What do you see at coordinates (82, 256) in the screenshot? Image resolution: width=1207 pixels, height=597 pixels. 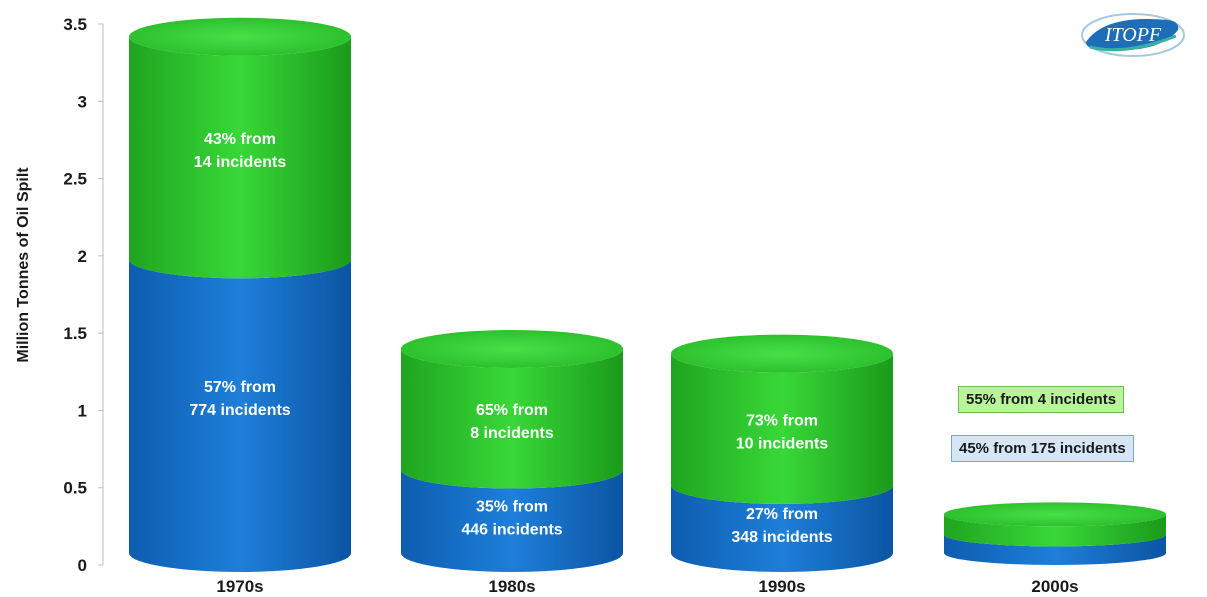 I see `y-tick-label: 2` at bounding box center [82, 256].